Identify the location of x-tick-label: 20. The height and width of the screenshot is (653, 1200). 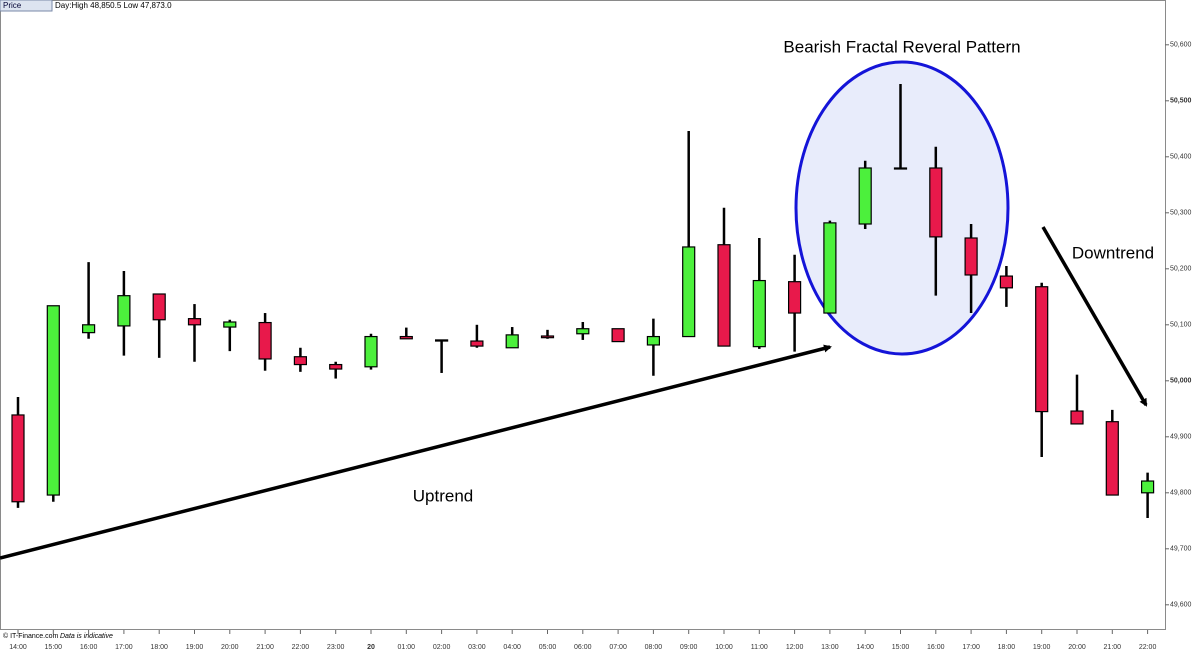
(371, 647).